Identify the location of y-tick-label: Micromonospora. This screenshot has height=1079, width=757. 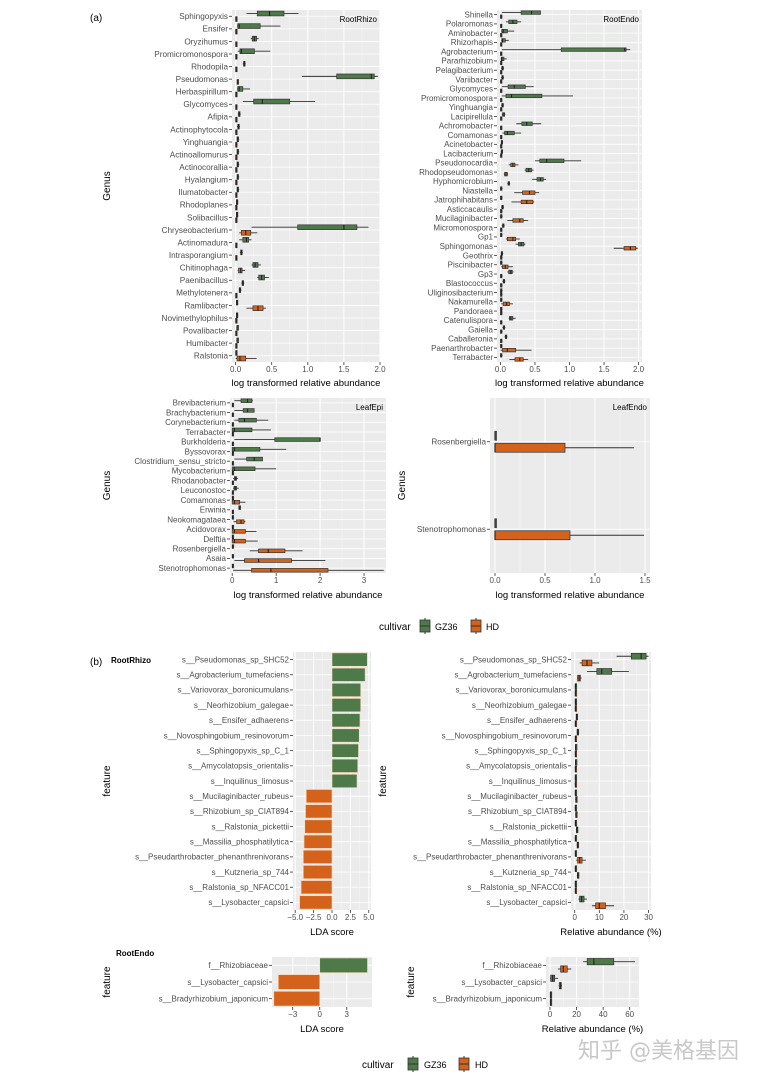
(463, 227).